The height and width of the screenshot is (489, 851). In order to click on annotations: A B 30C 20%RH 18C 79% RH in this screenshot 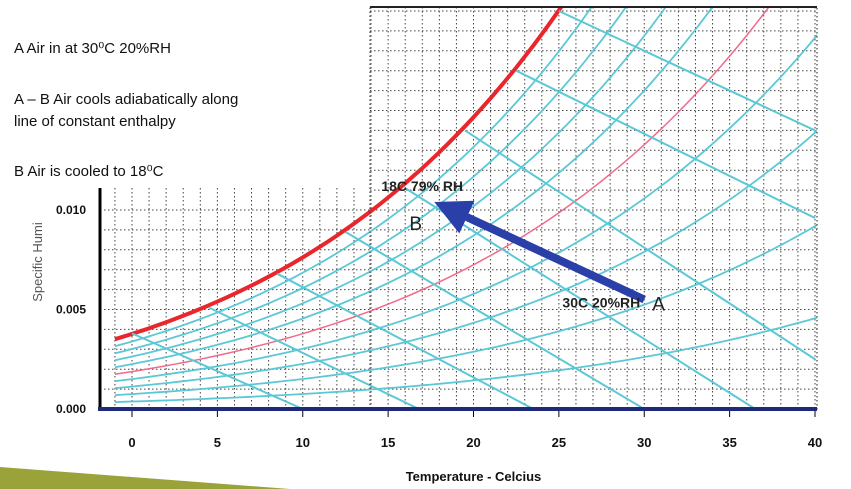, I will do `click(523, 247)`.